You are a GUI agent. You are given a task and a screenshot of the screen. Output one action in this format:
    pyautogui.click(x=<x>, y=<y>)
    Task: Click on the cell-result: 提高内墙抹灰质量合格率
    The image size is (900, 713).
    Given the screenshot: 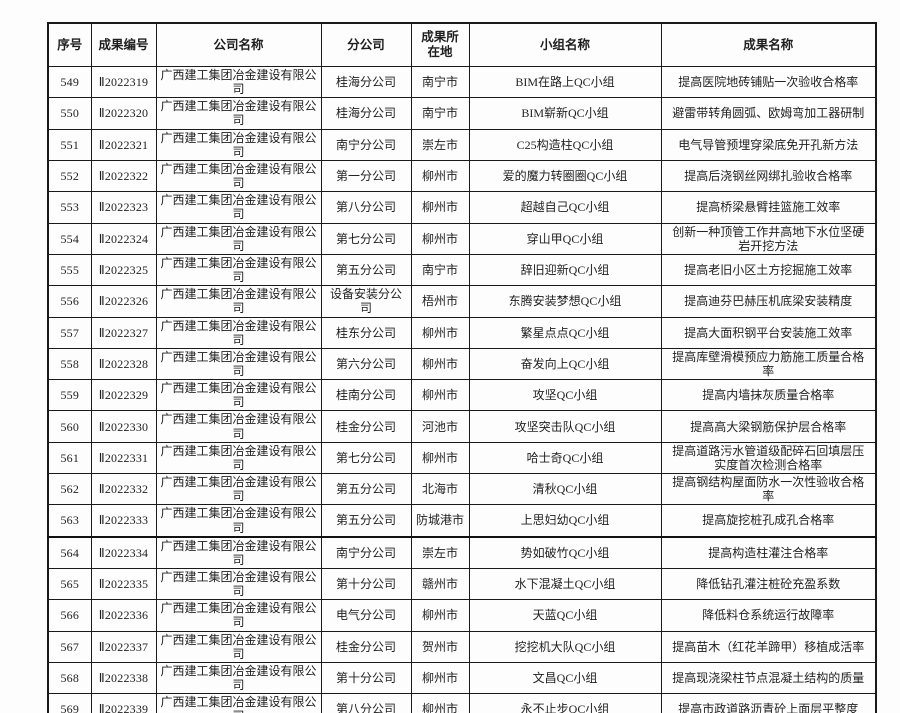 What is the action you would take?
    pyautogui.click(x=768, y=395)
    